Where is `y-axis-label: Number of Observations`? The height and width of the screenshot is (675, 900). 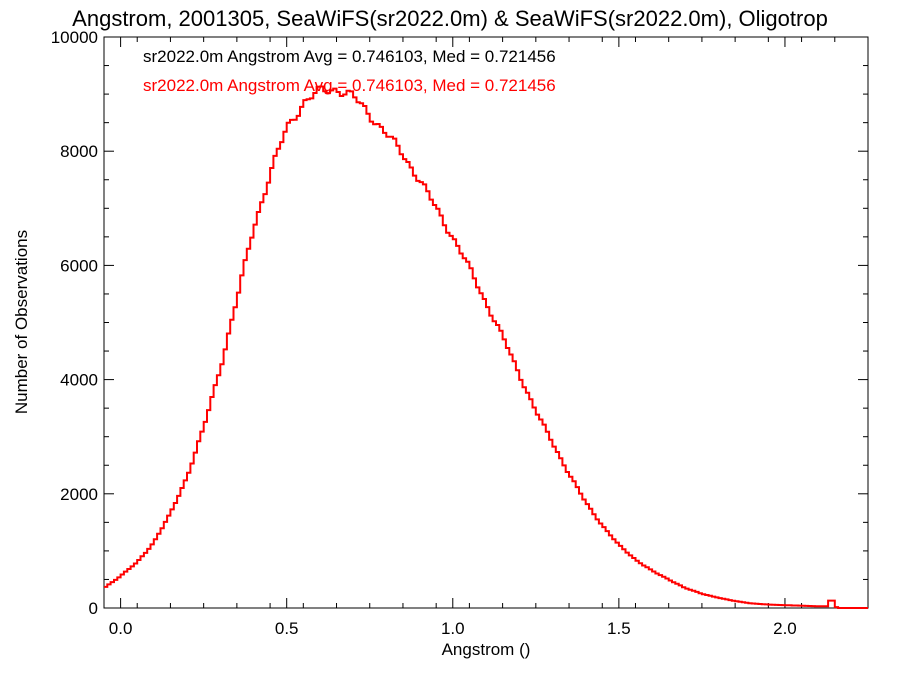
y-axis-label: Number of Observations is located at coordinates (21, 322).